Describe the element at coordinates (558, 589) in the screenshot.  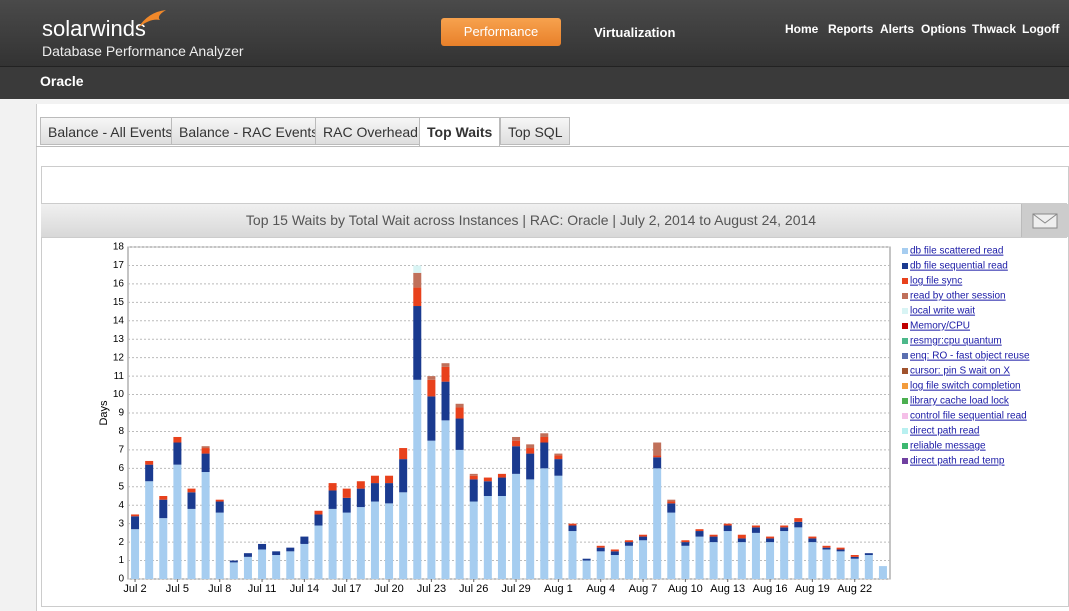
I see `x-tick-label: Aug 1` at that location.